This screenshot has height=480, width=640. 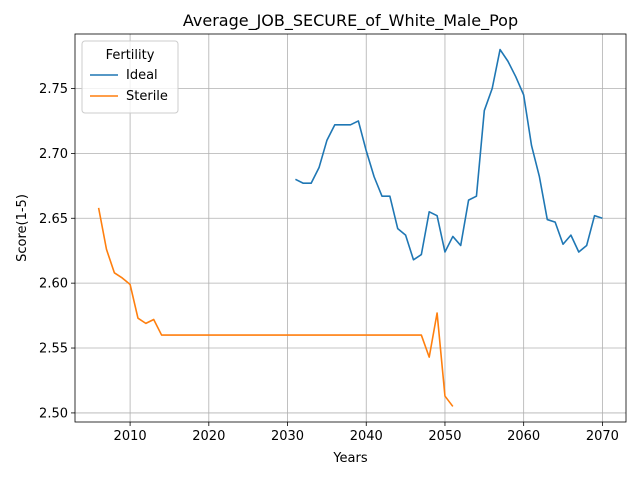 What do you see at coordinates (53, 349) in the screenshot?
I see `y-tick-label: 2.55` at bounding box center [53, 349].